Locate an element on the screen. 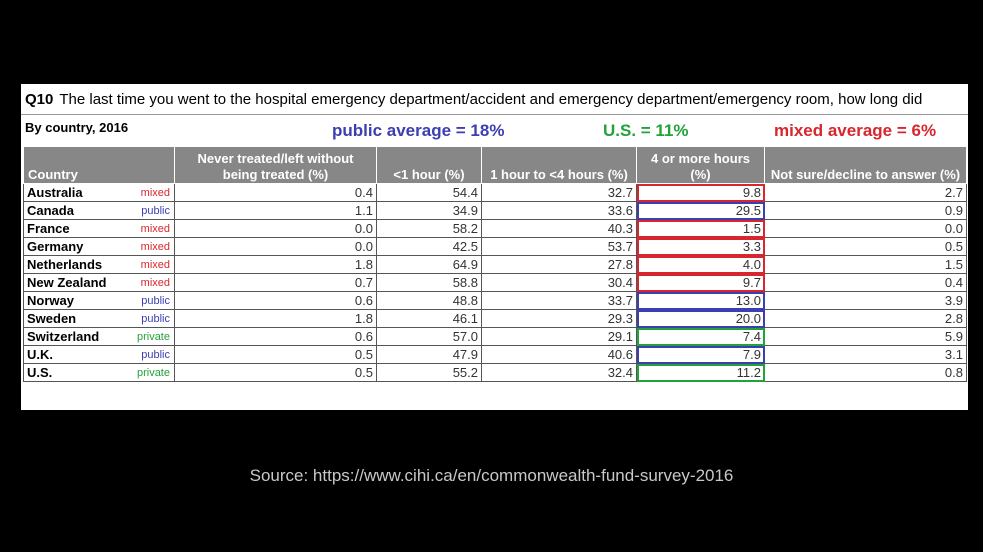 The image size is (983, 552). country-cell: Norway public is located at coordinates (99, 300).